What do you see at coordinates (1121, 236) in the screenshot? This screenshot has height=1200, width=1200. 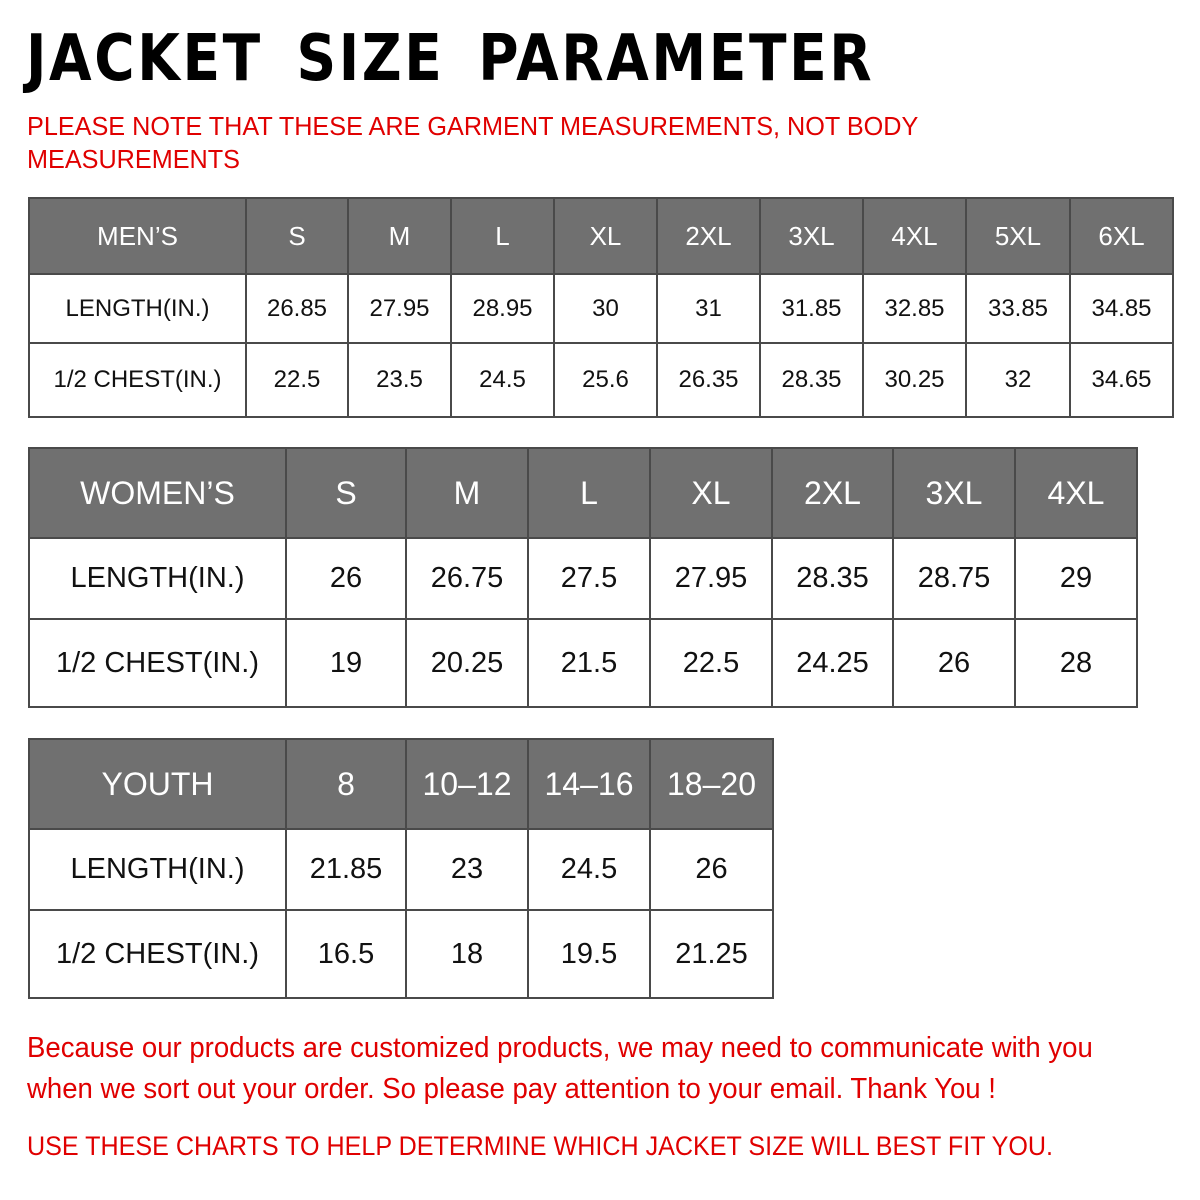 I see `size-header-cell: 6XL` at bounding box center [1121, 236].